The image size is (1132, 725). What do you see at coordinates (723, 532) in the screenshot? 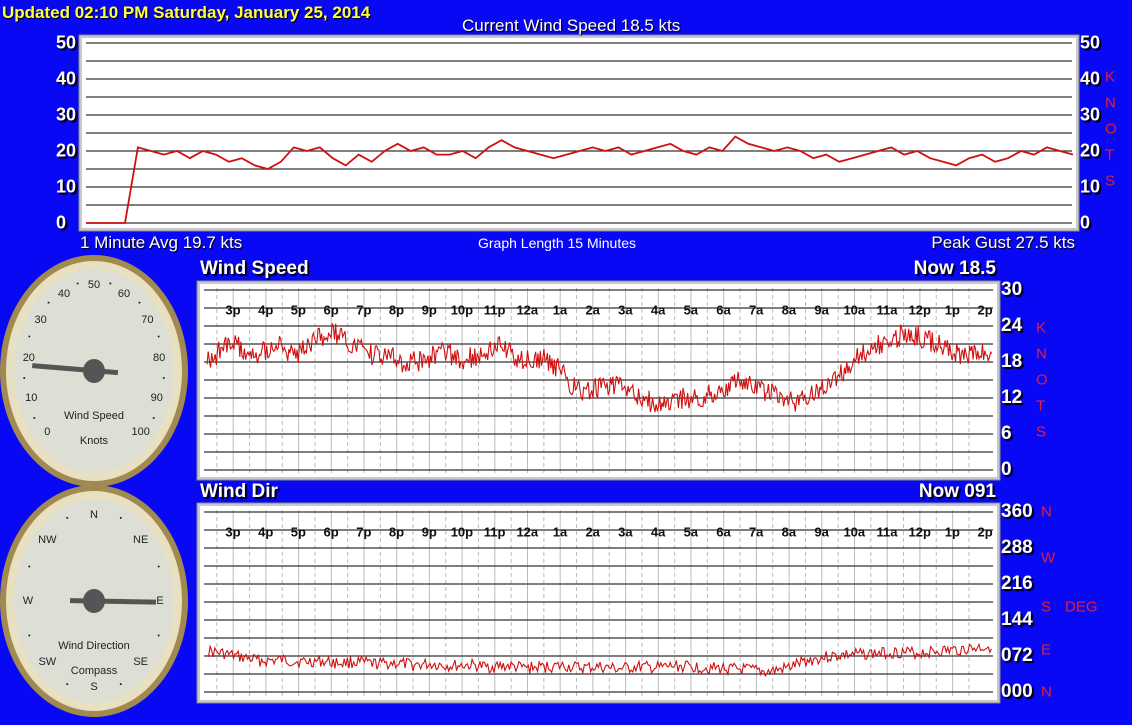
I see `x-tick-label: 6a` at bounding box center [723, 532].